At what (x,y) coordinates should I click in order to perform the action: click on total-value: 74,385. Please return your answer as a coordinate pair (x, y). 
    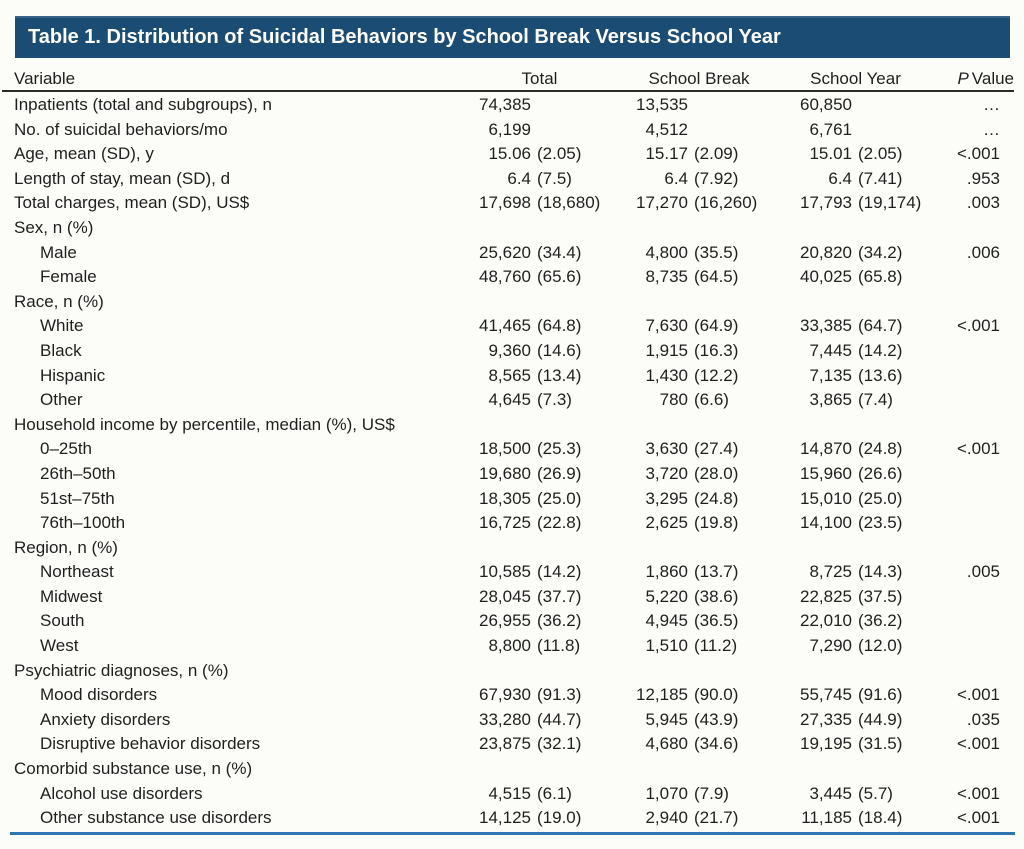
    Looking at the image, I should click on (505, 104).